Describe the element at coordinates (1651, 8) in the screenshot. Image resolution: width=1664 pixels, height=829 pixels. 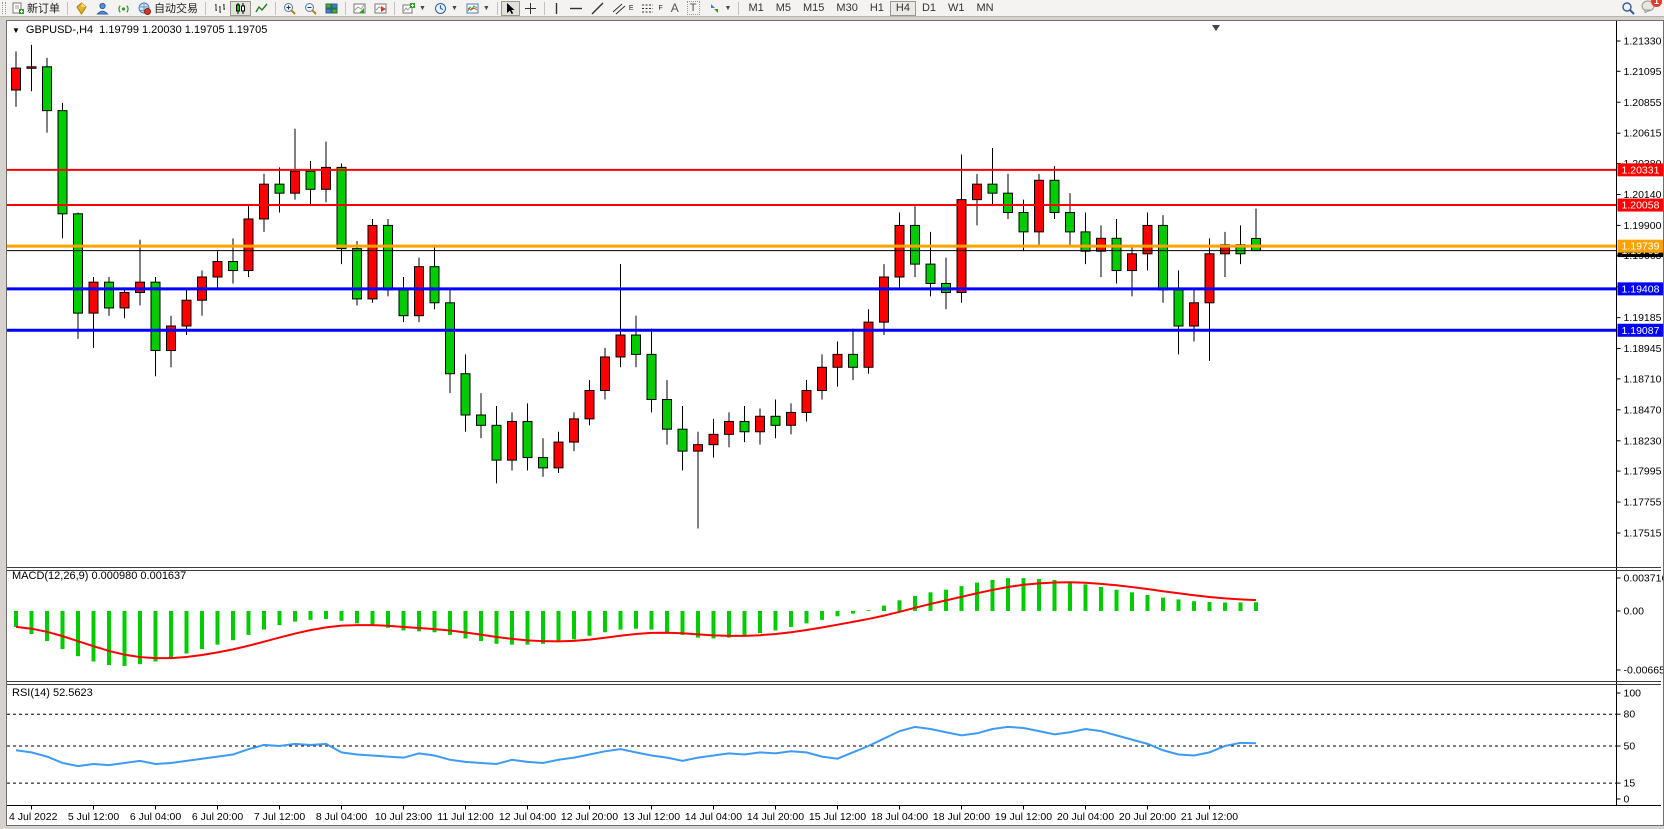
I see `notifications-button: 1` at that location.